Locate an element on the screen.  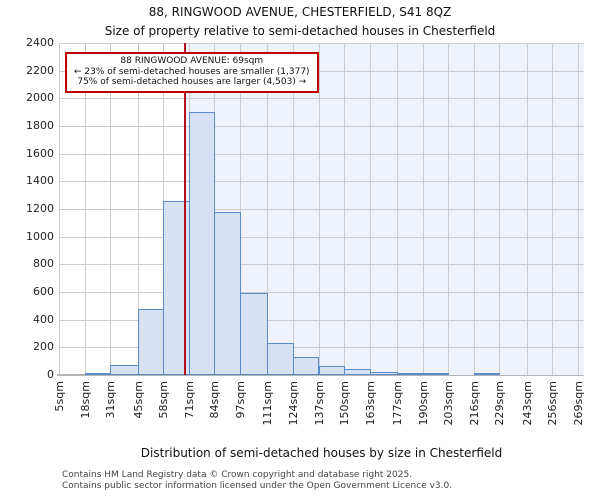
x-tick-label: 216sqm is located at coordinates (474, 403).